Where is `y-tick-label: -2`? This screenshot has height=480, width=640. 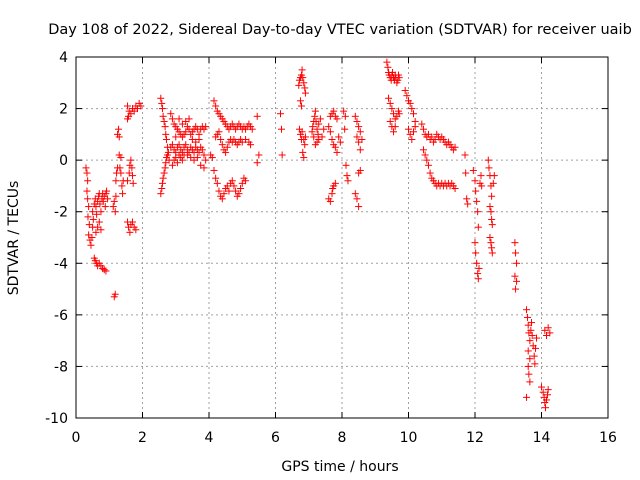
y-tick-label: -2 is located at coordinates (61, 213).